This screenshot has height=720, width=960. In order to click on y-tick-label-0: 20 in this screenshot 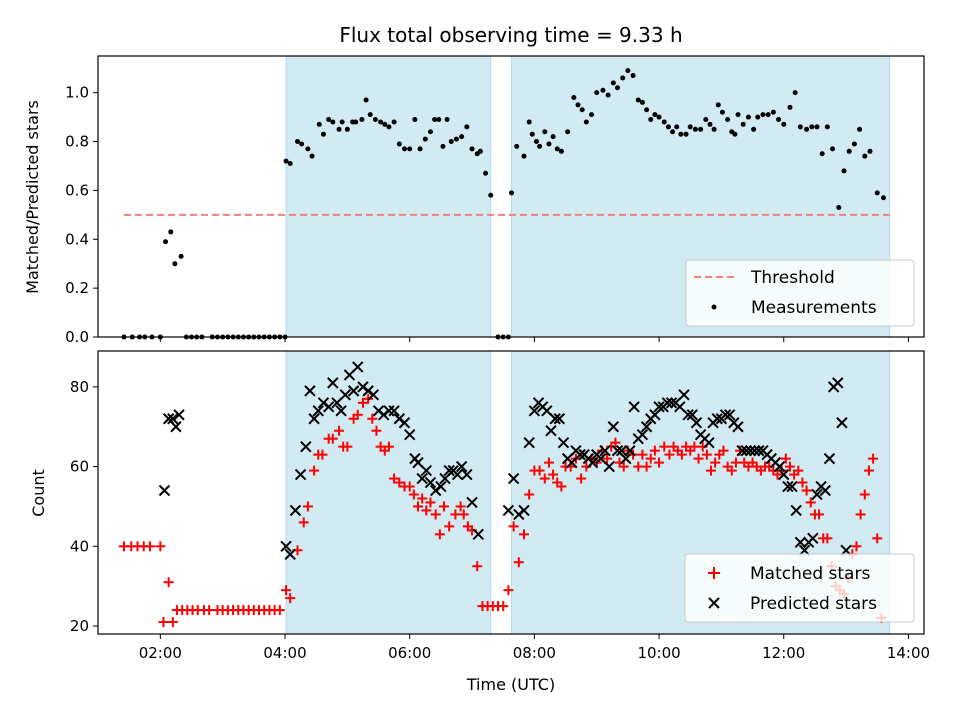, I will do `click(79, 626)`.